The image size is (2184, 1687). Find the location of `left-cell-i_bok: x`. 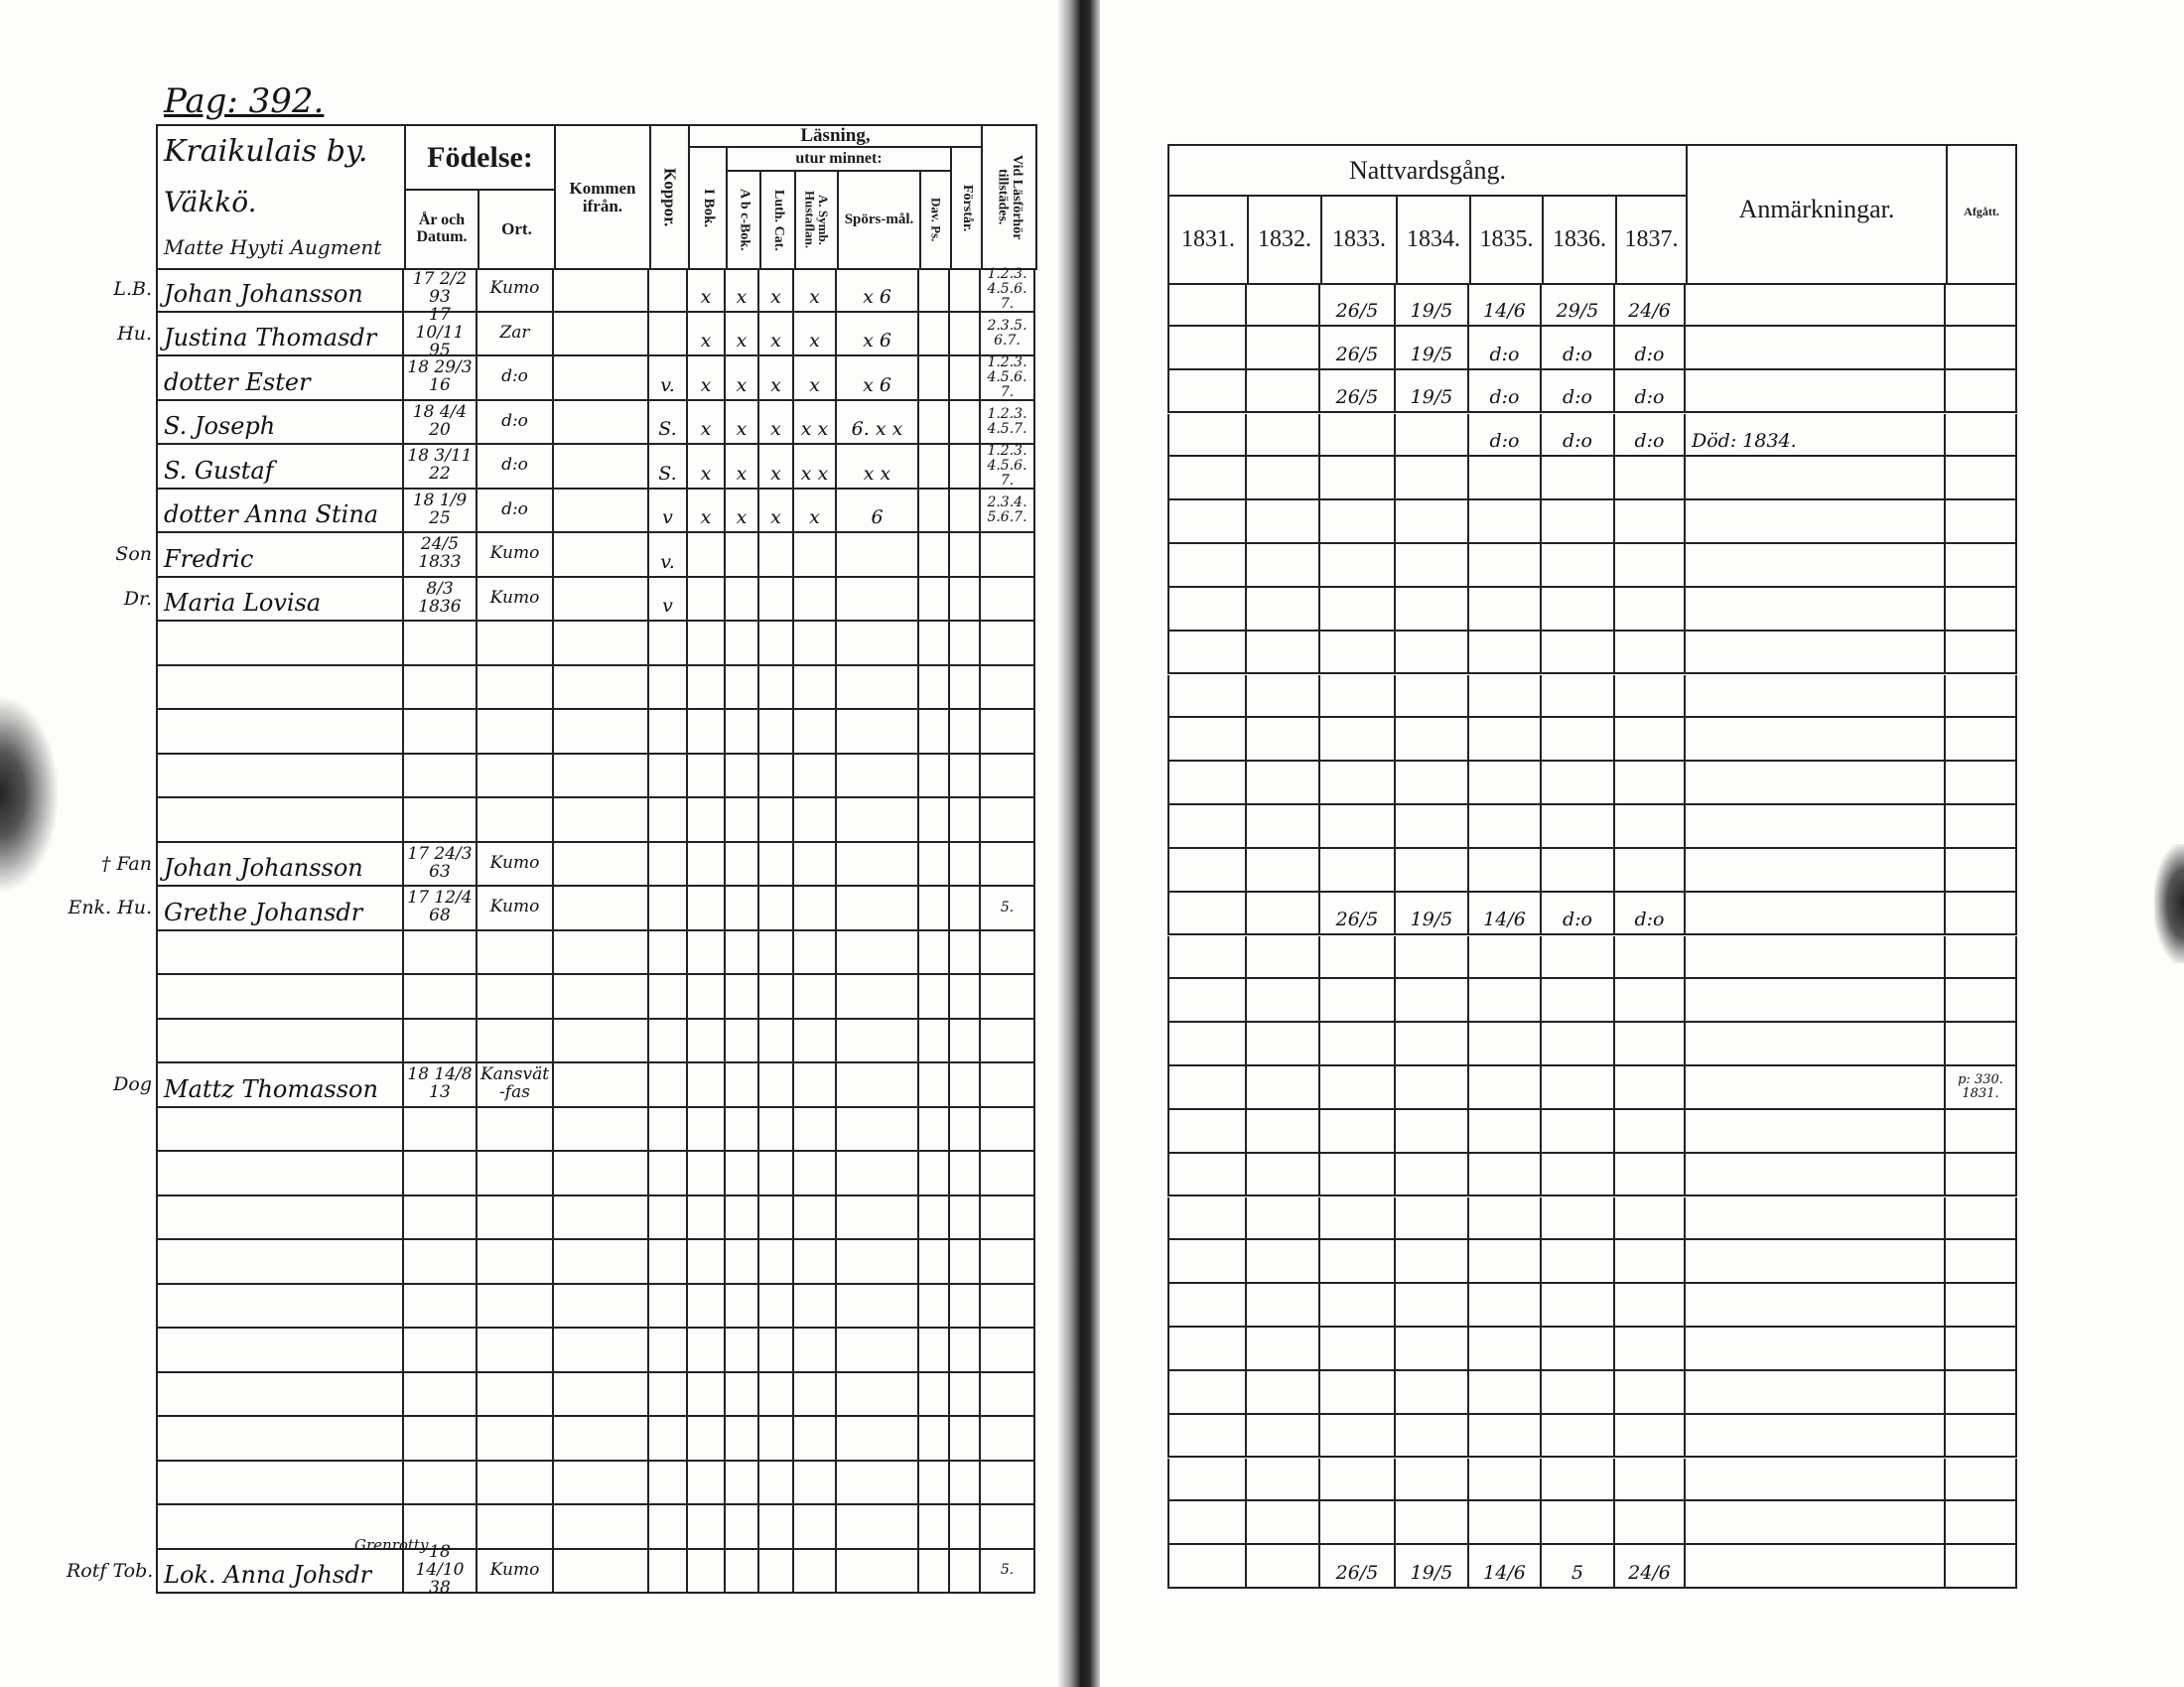

left-cell-i_bok: x is located at coordinates (707, 467).